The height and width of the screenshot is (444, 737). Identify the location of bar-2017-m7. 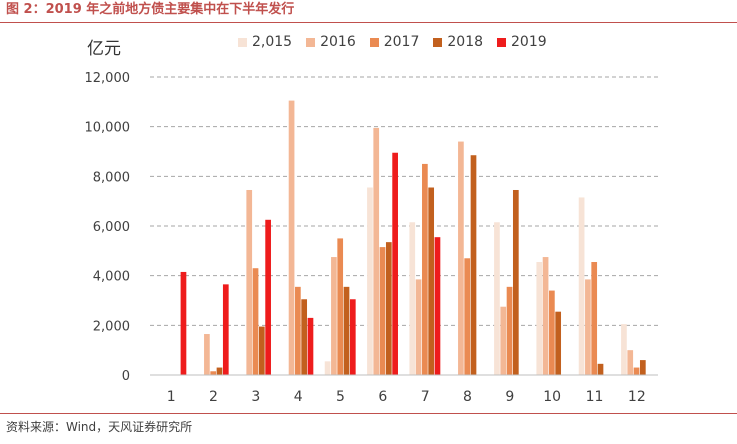
(425, 269).